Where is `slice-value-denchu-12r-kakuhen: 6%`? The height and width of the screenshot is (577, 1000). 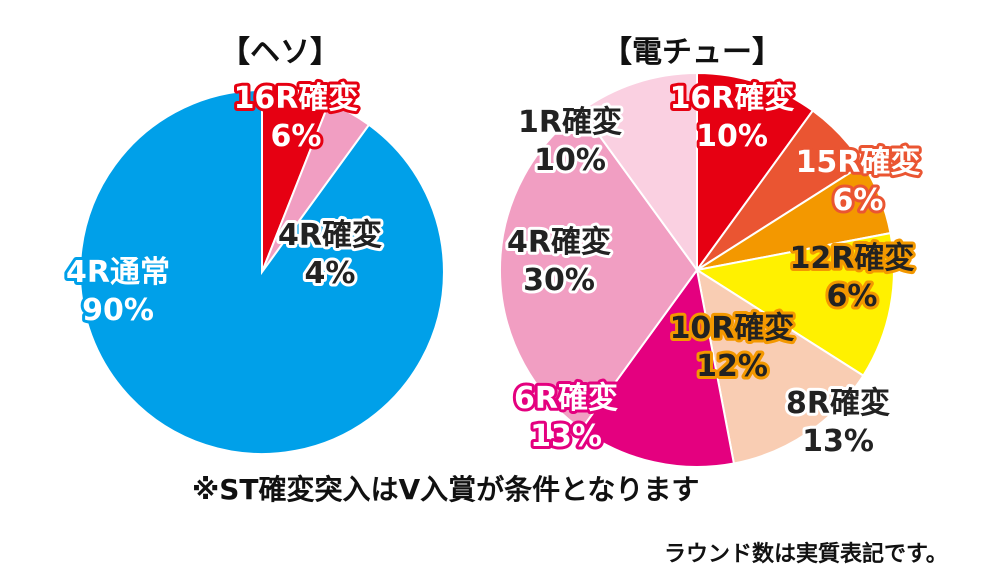
slice-value-denchu-12r-kakuhen: 6% is located at coordinates (852, 296).